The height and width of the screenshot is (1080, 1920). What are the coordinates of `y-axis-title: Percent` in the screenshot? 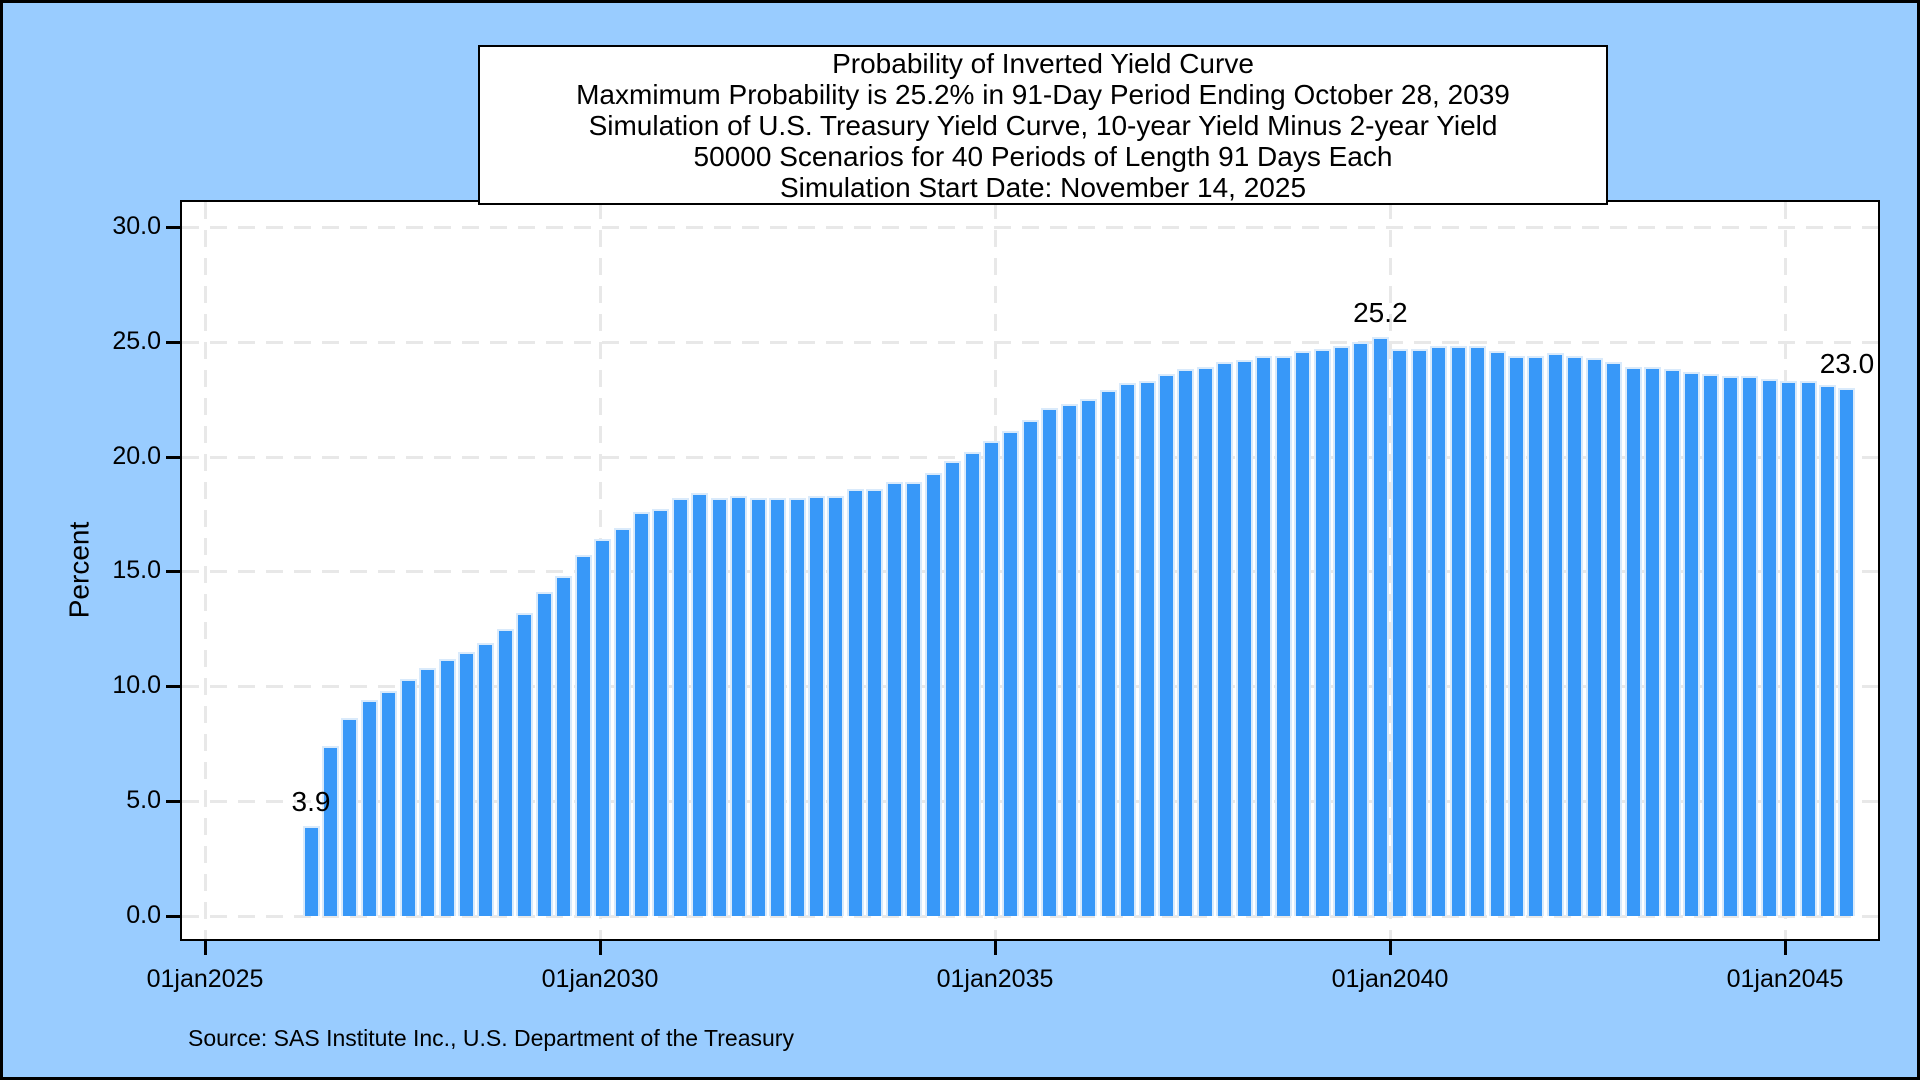 It's located at (79, 570).